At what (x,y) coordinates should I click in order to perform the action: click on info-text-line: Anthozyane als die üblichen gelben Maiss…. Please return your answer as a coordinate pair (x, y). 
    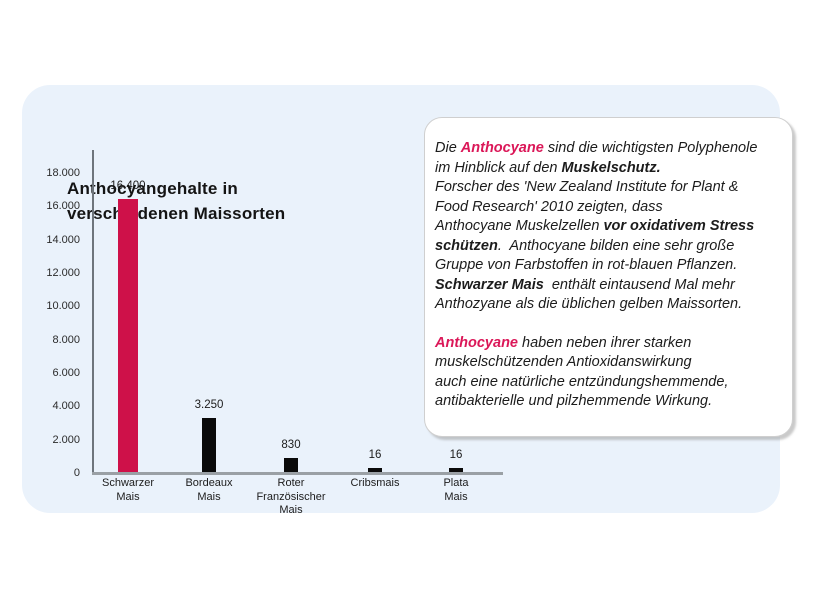
    Looking at the image, I should click on (607, 305).